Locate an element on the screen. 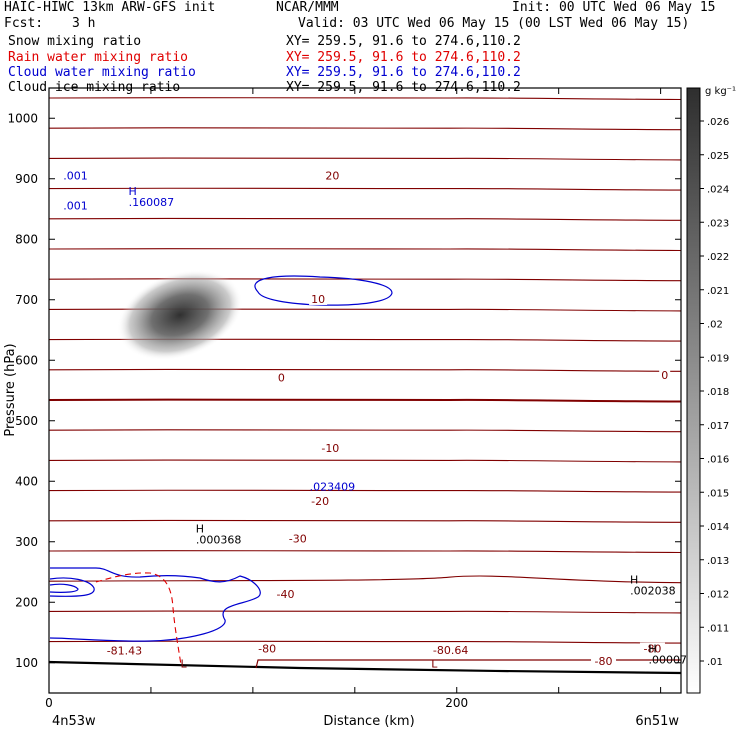  isotherm-label: -40 is located at coordinates (286, 594).